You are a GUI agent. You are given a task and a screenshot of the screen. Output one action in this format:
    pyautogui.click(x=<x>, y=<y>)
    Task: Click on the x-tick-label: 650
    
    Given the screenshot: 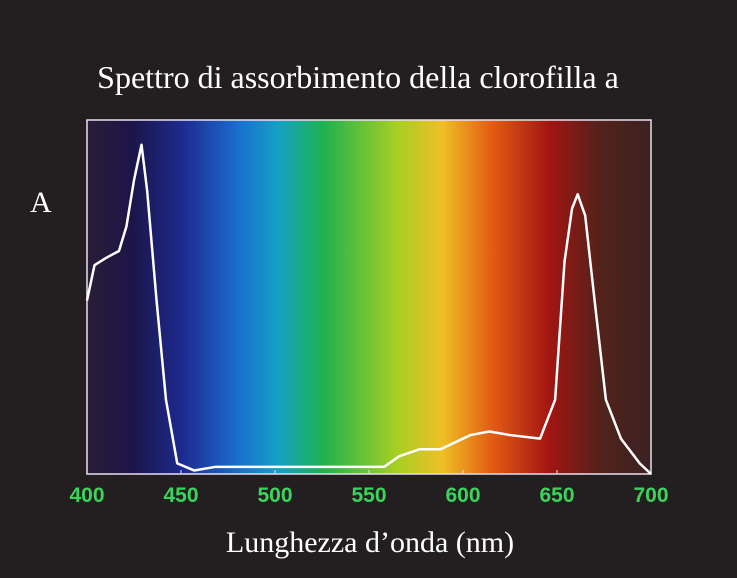 What is the action you would take?
    pyautogui.click(x=556, y=495)
    